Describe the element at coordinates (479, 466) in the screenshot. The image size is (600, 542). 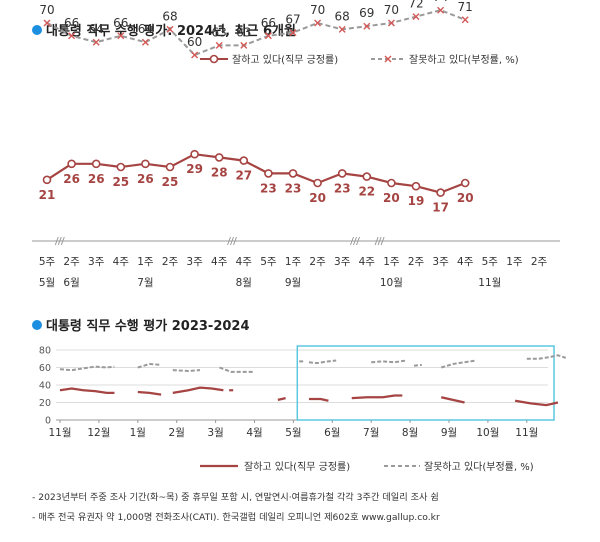
I see `chart2-legend-disapprove-label: 잘못하고 있다(부정률, %)` at that location.